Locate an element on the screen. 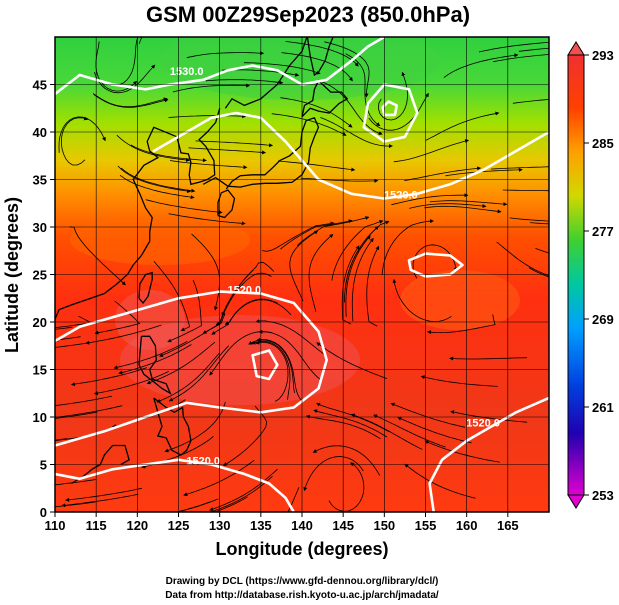 The width and height of the screenshot is (619, 605). x-tick-label: 110 is located at coordinates (55, 525).